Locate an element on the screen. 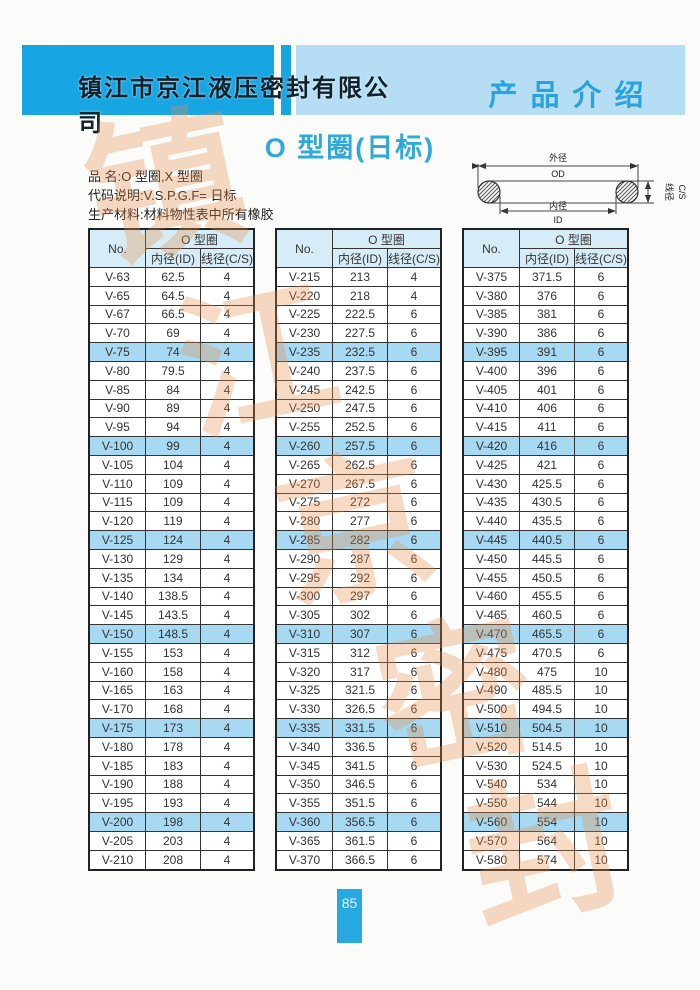 The height and width of the screenshot is (990, 700). table-row: V-185 183 4 is located at coordinates (171, 765).